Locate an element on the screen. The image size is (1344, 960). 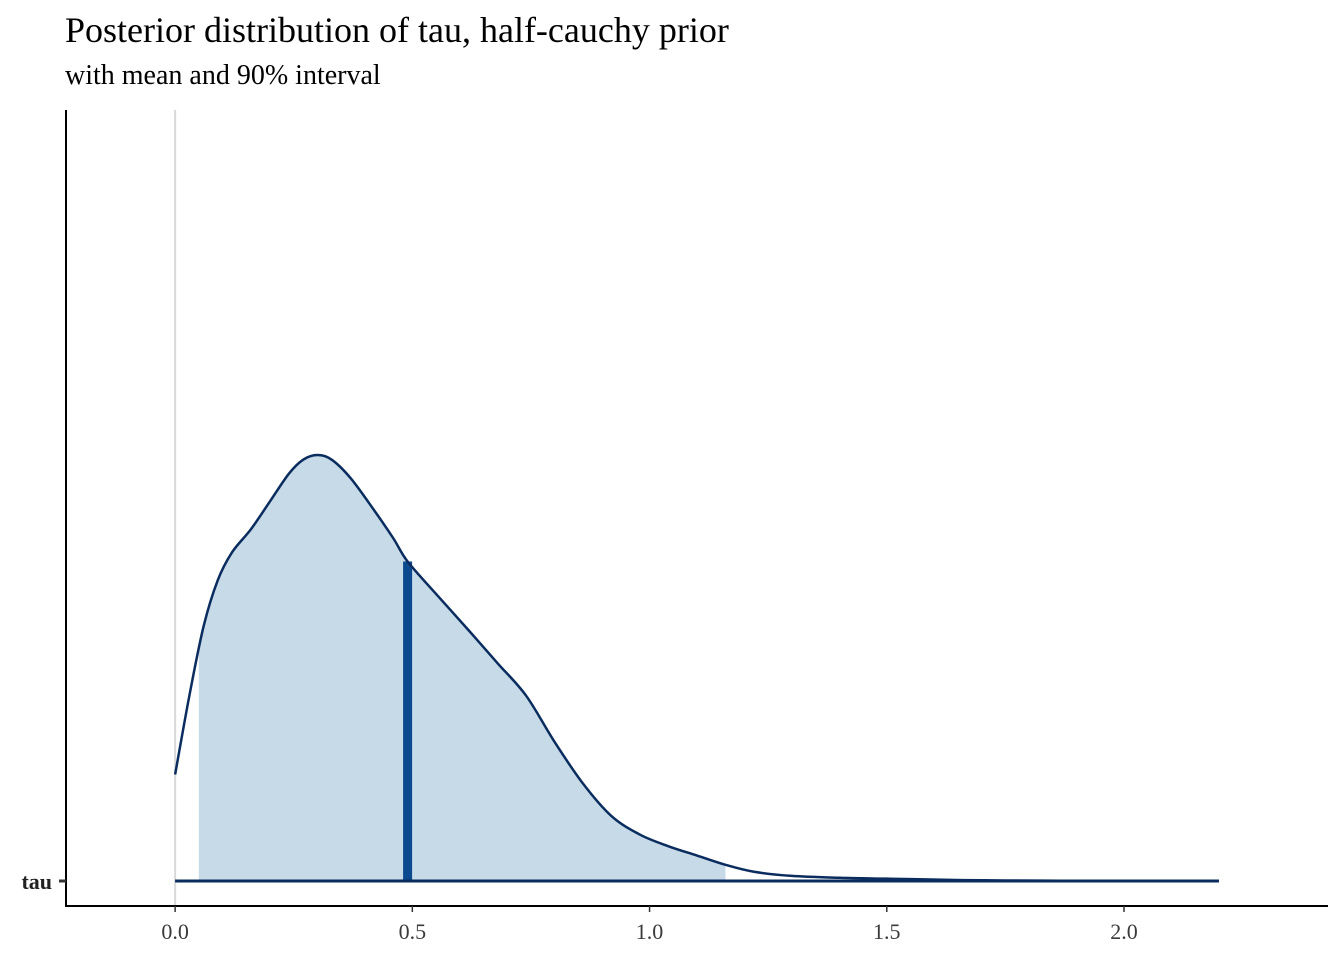
x-tick-label: 2.0 is located at coordinates (1124, 931).